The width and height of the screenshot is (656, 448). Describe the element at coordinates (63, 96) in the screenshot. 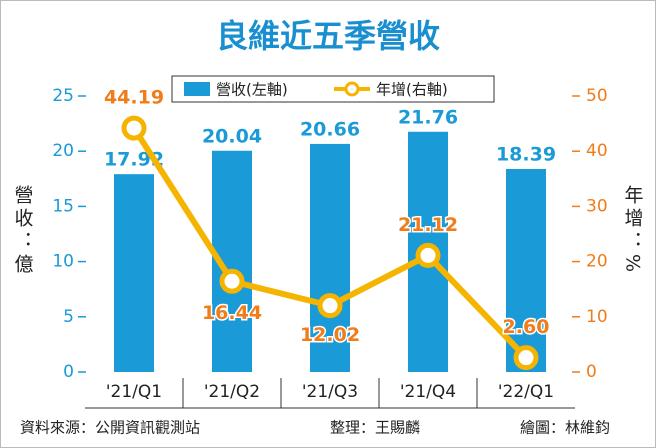

I see `y-tick-label: 25` at that location.